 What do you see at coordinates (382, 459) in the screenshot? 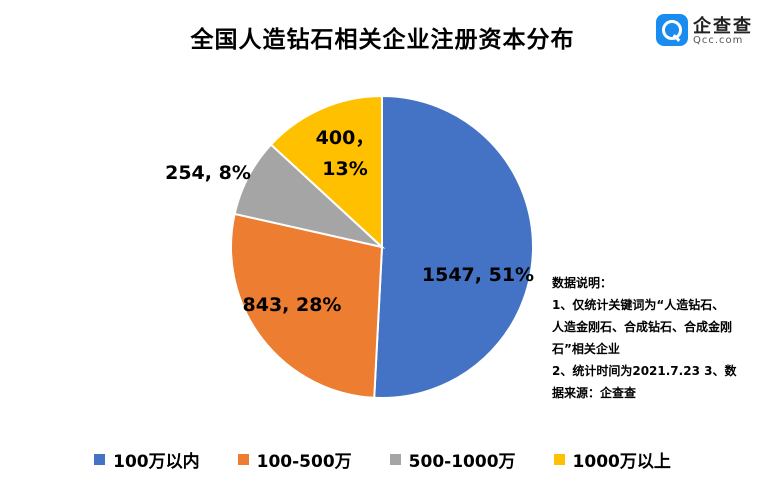
I see `chart-legend: 100万以内 100-500万 500-1000万 1000万以上` at bounding box center [382, 459].